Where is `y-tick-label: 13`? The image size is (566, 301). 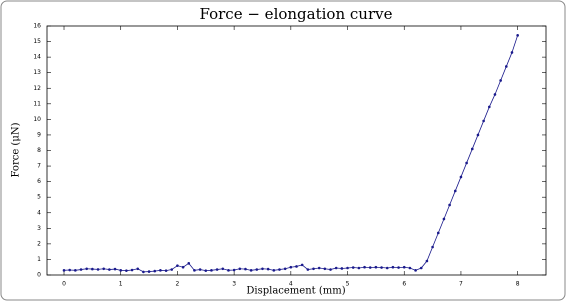
y-tick-label: 13 is located at coordinates (37, 72).